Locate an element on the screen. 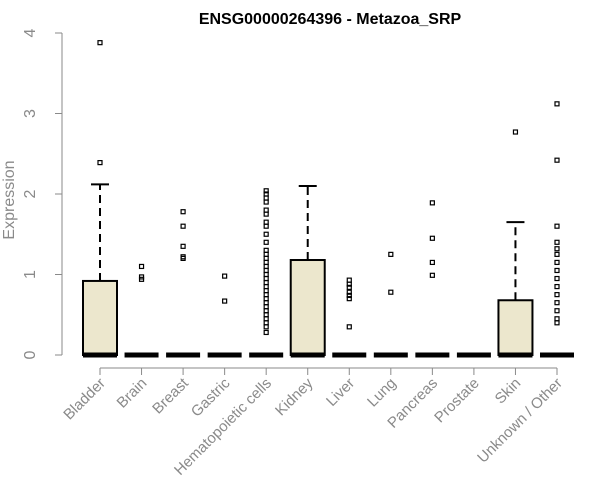 The width and height of the screenshot is (600, 500). x-tick-label: Prostate is located at coordinates (457, 401).